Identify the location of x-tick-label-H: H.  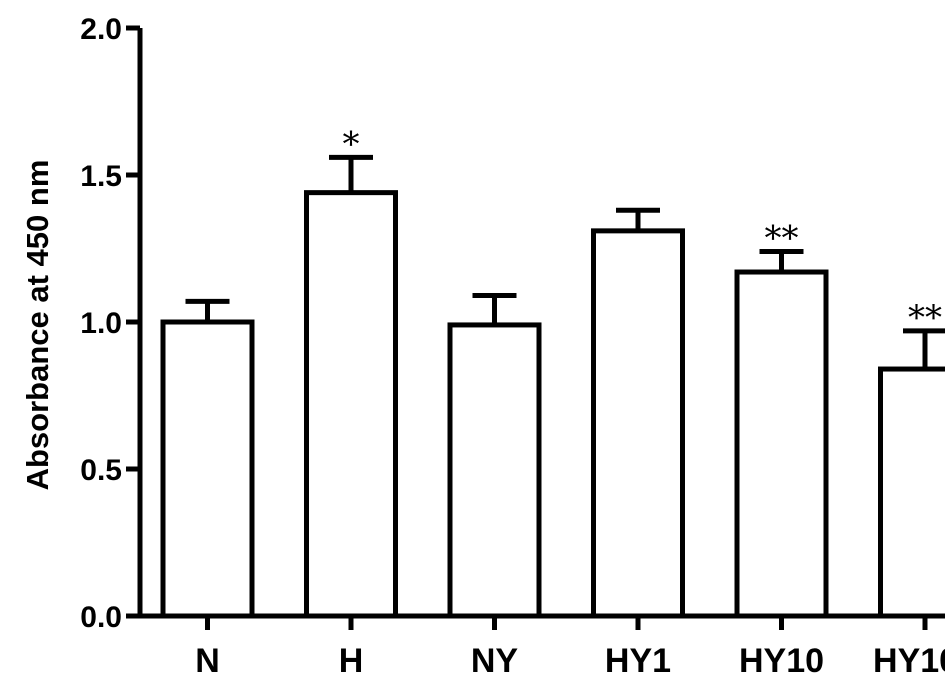
(351, 661).